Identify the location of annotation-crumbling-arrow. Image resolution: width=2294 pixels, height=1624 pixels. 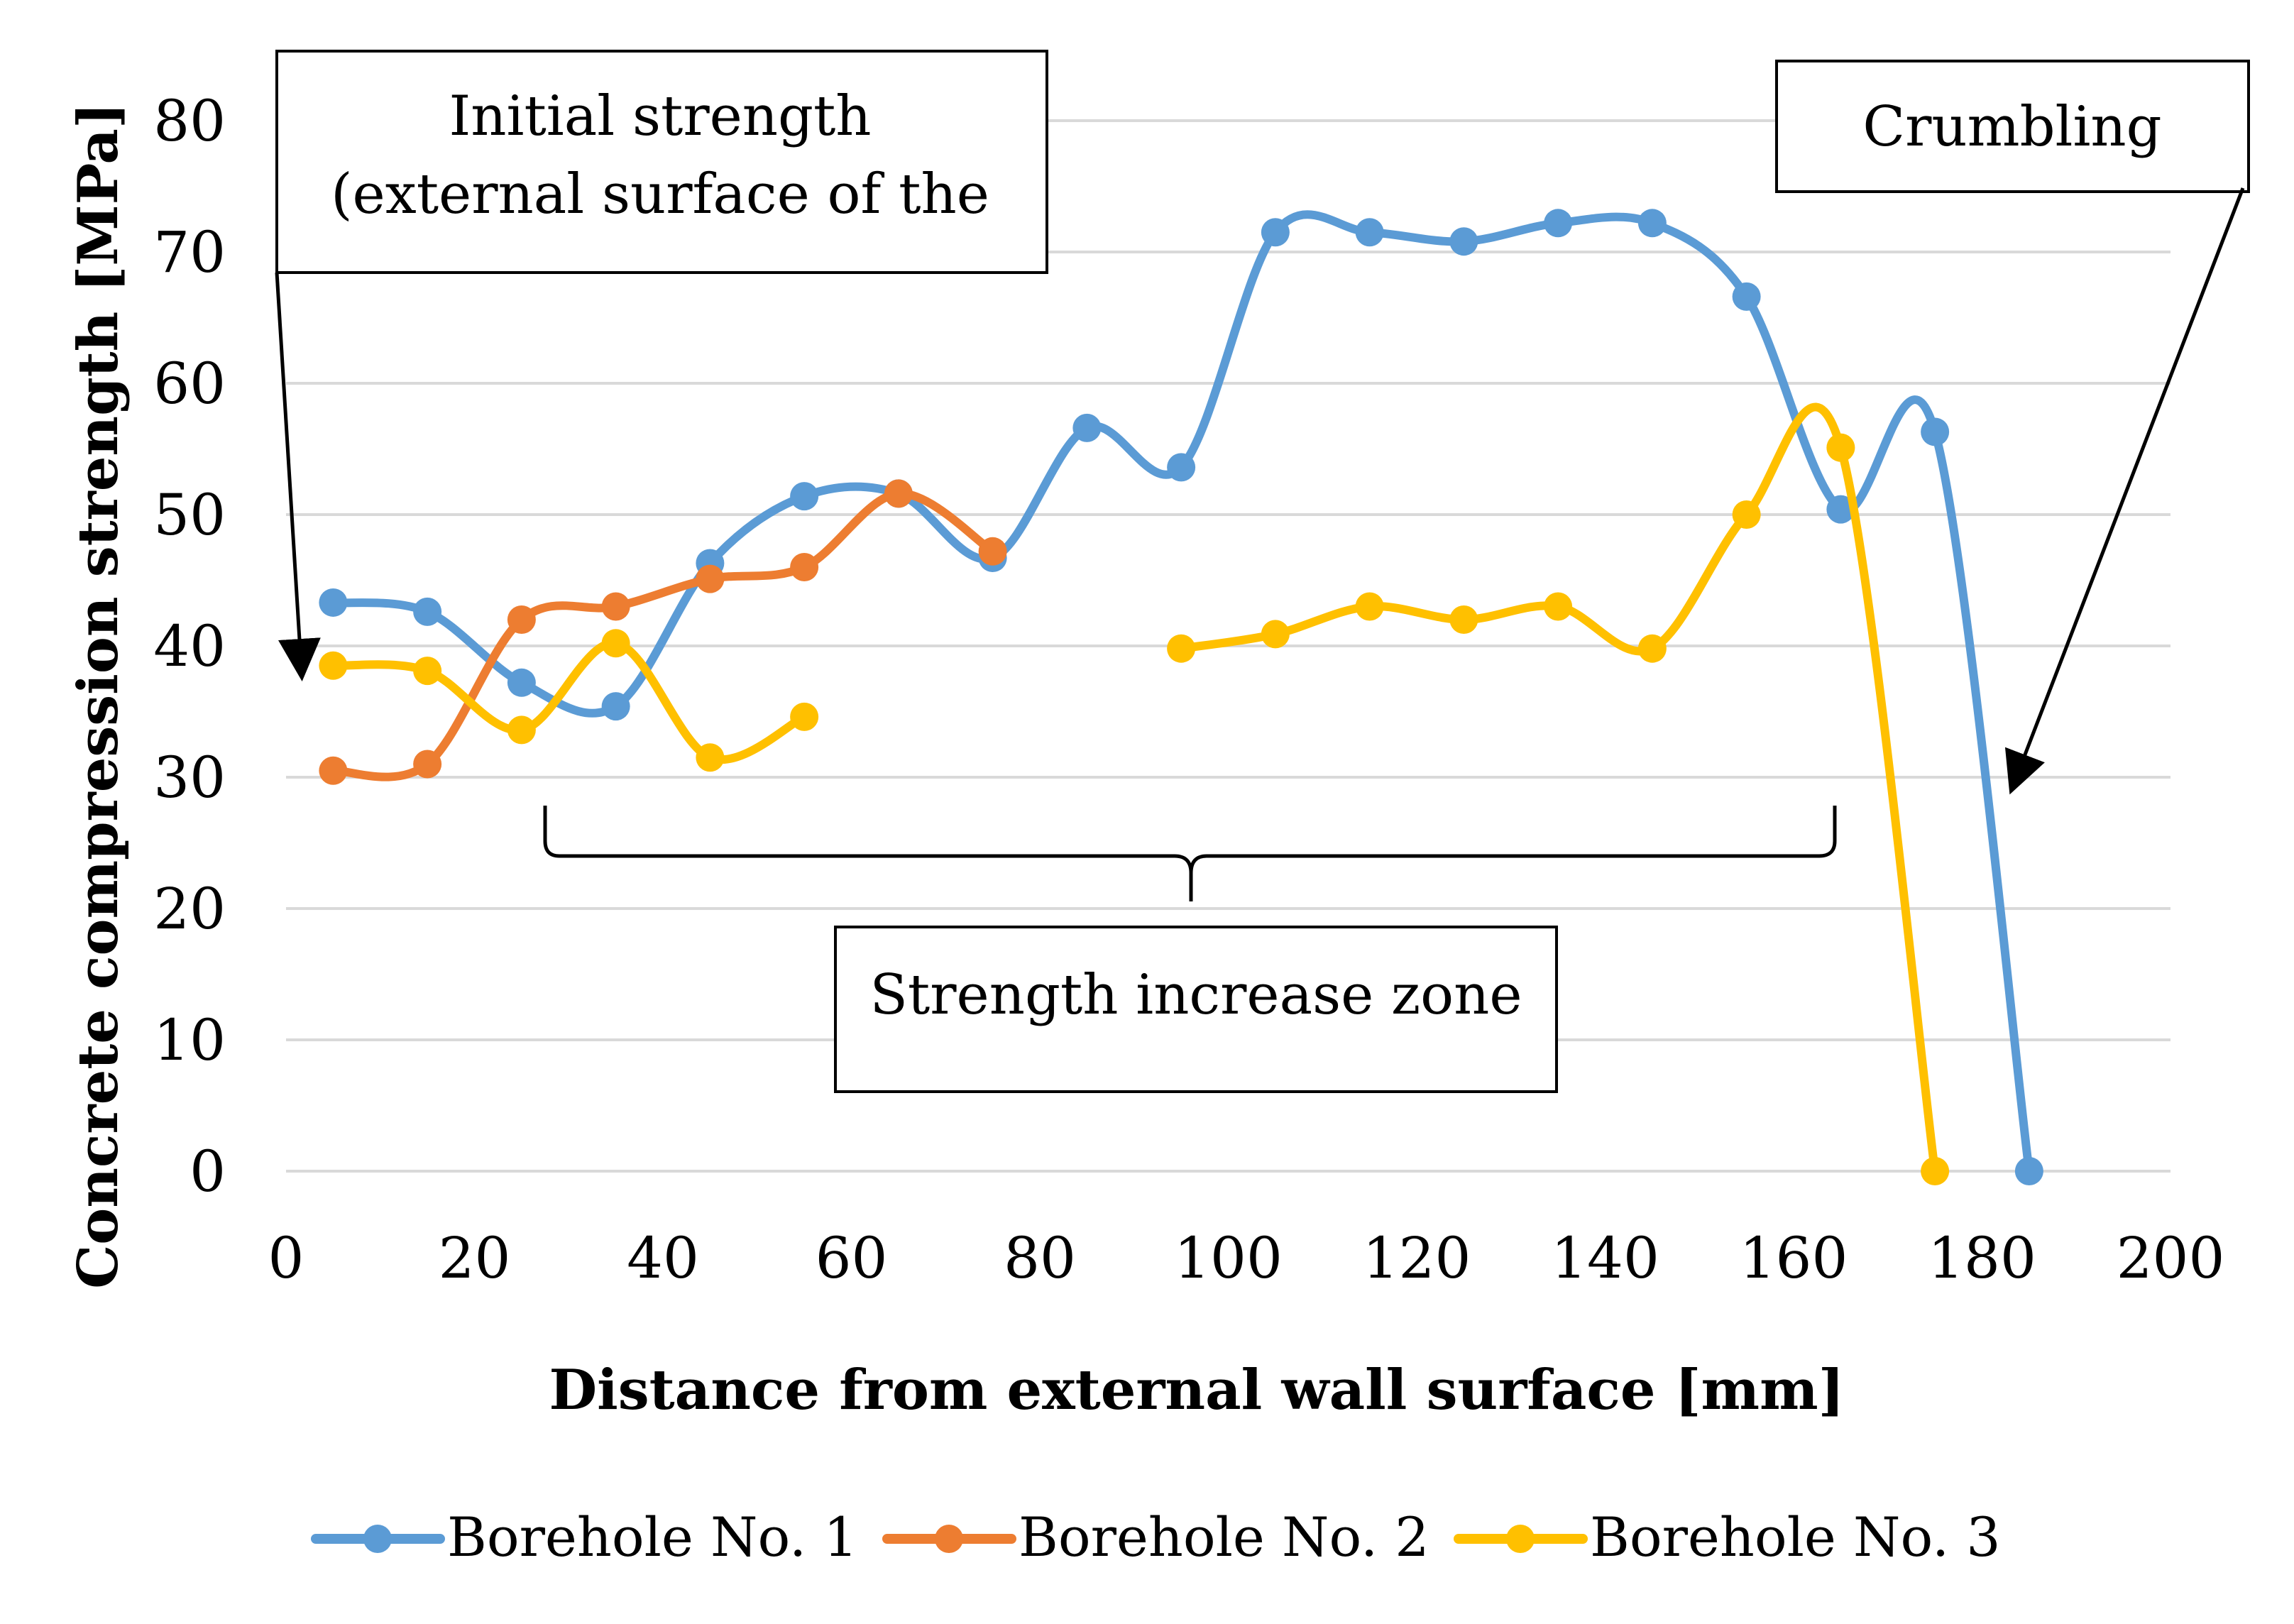
(2124, 491).